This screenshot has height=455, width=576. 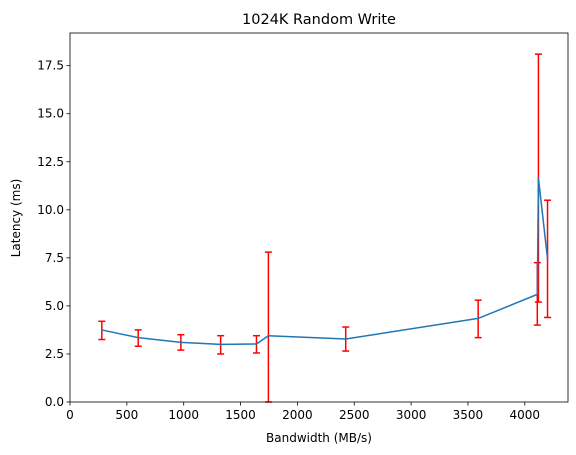 I want to click on x-tick-label-1: 500, so click(x=126, y=415).